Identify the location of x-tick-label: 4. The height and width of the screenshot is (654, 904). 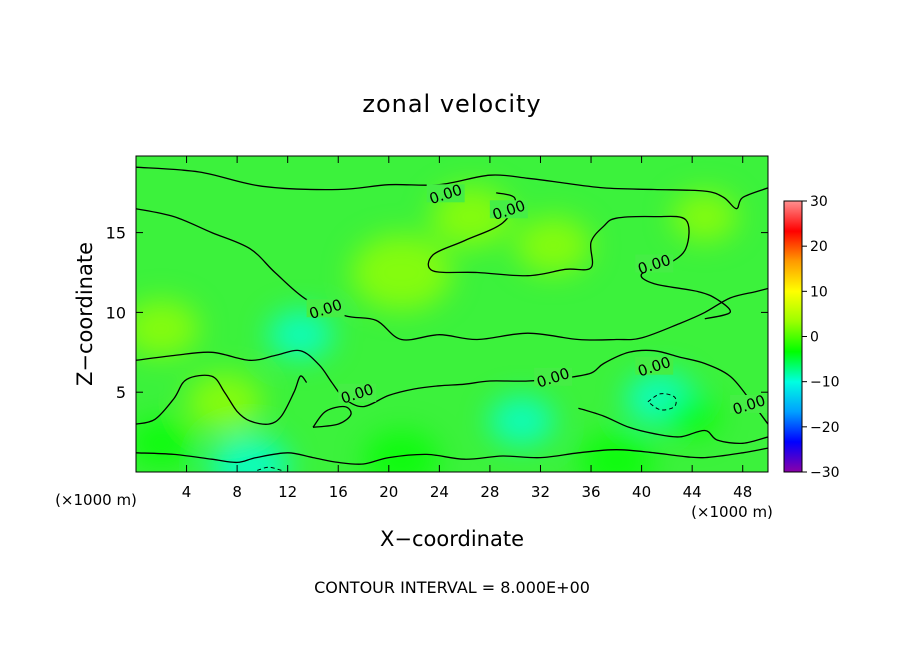
(187, 492).